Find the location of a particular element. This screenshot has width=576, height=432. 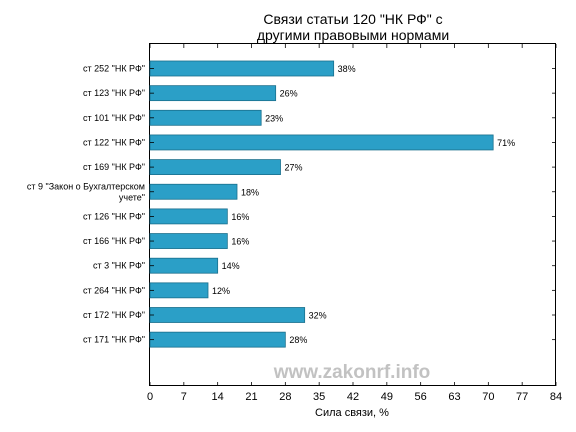

category-label: ст 122 "НК РФ" is located at coordinates (114, 142).